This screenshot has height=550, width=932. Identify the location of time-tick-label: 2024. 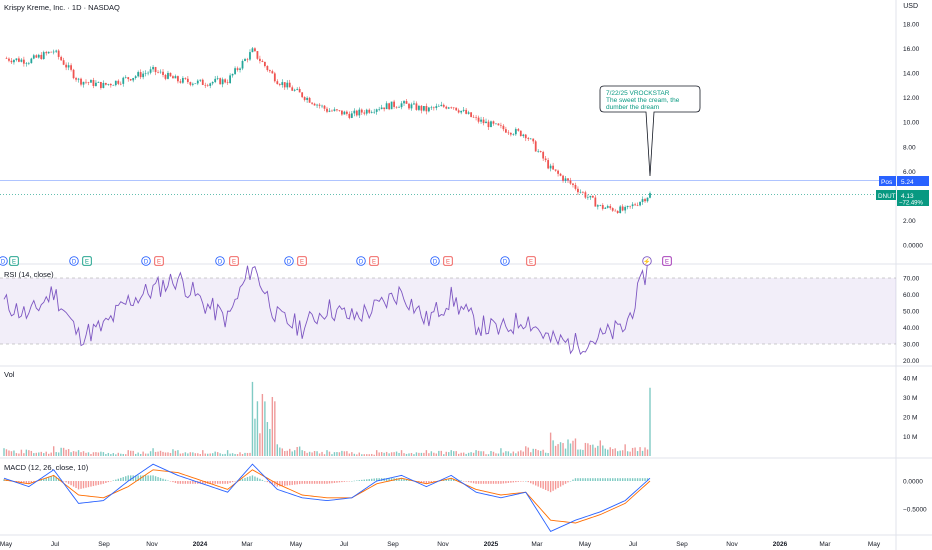
(200, 544).